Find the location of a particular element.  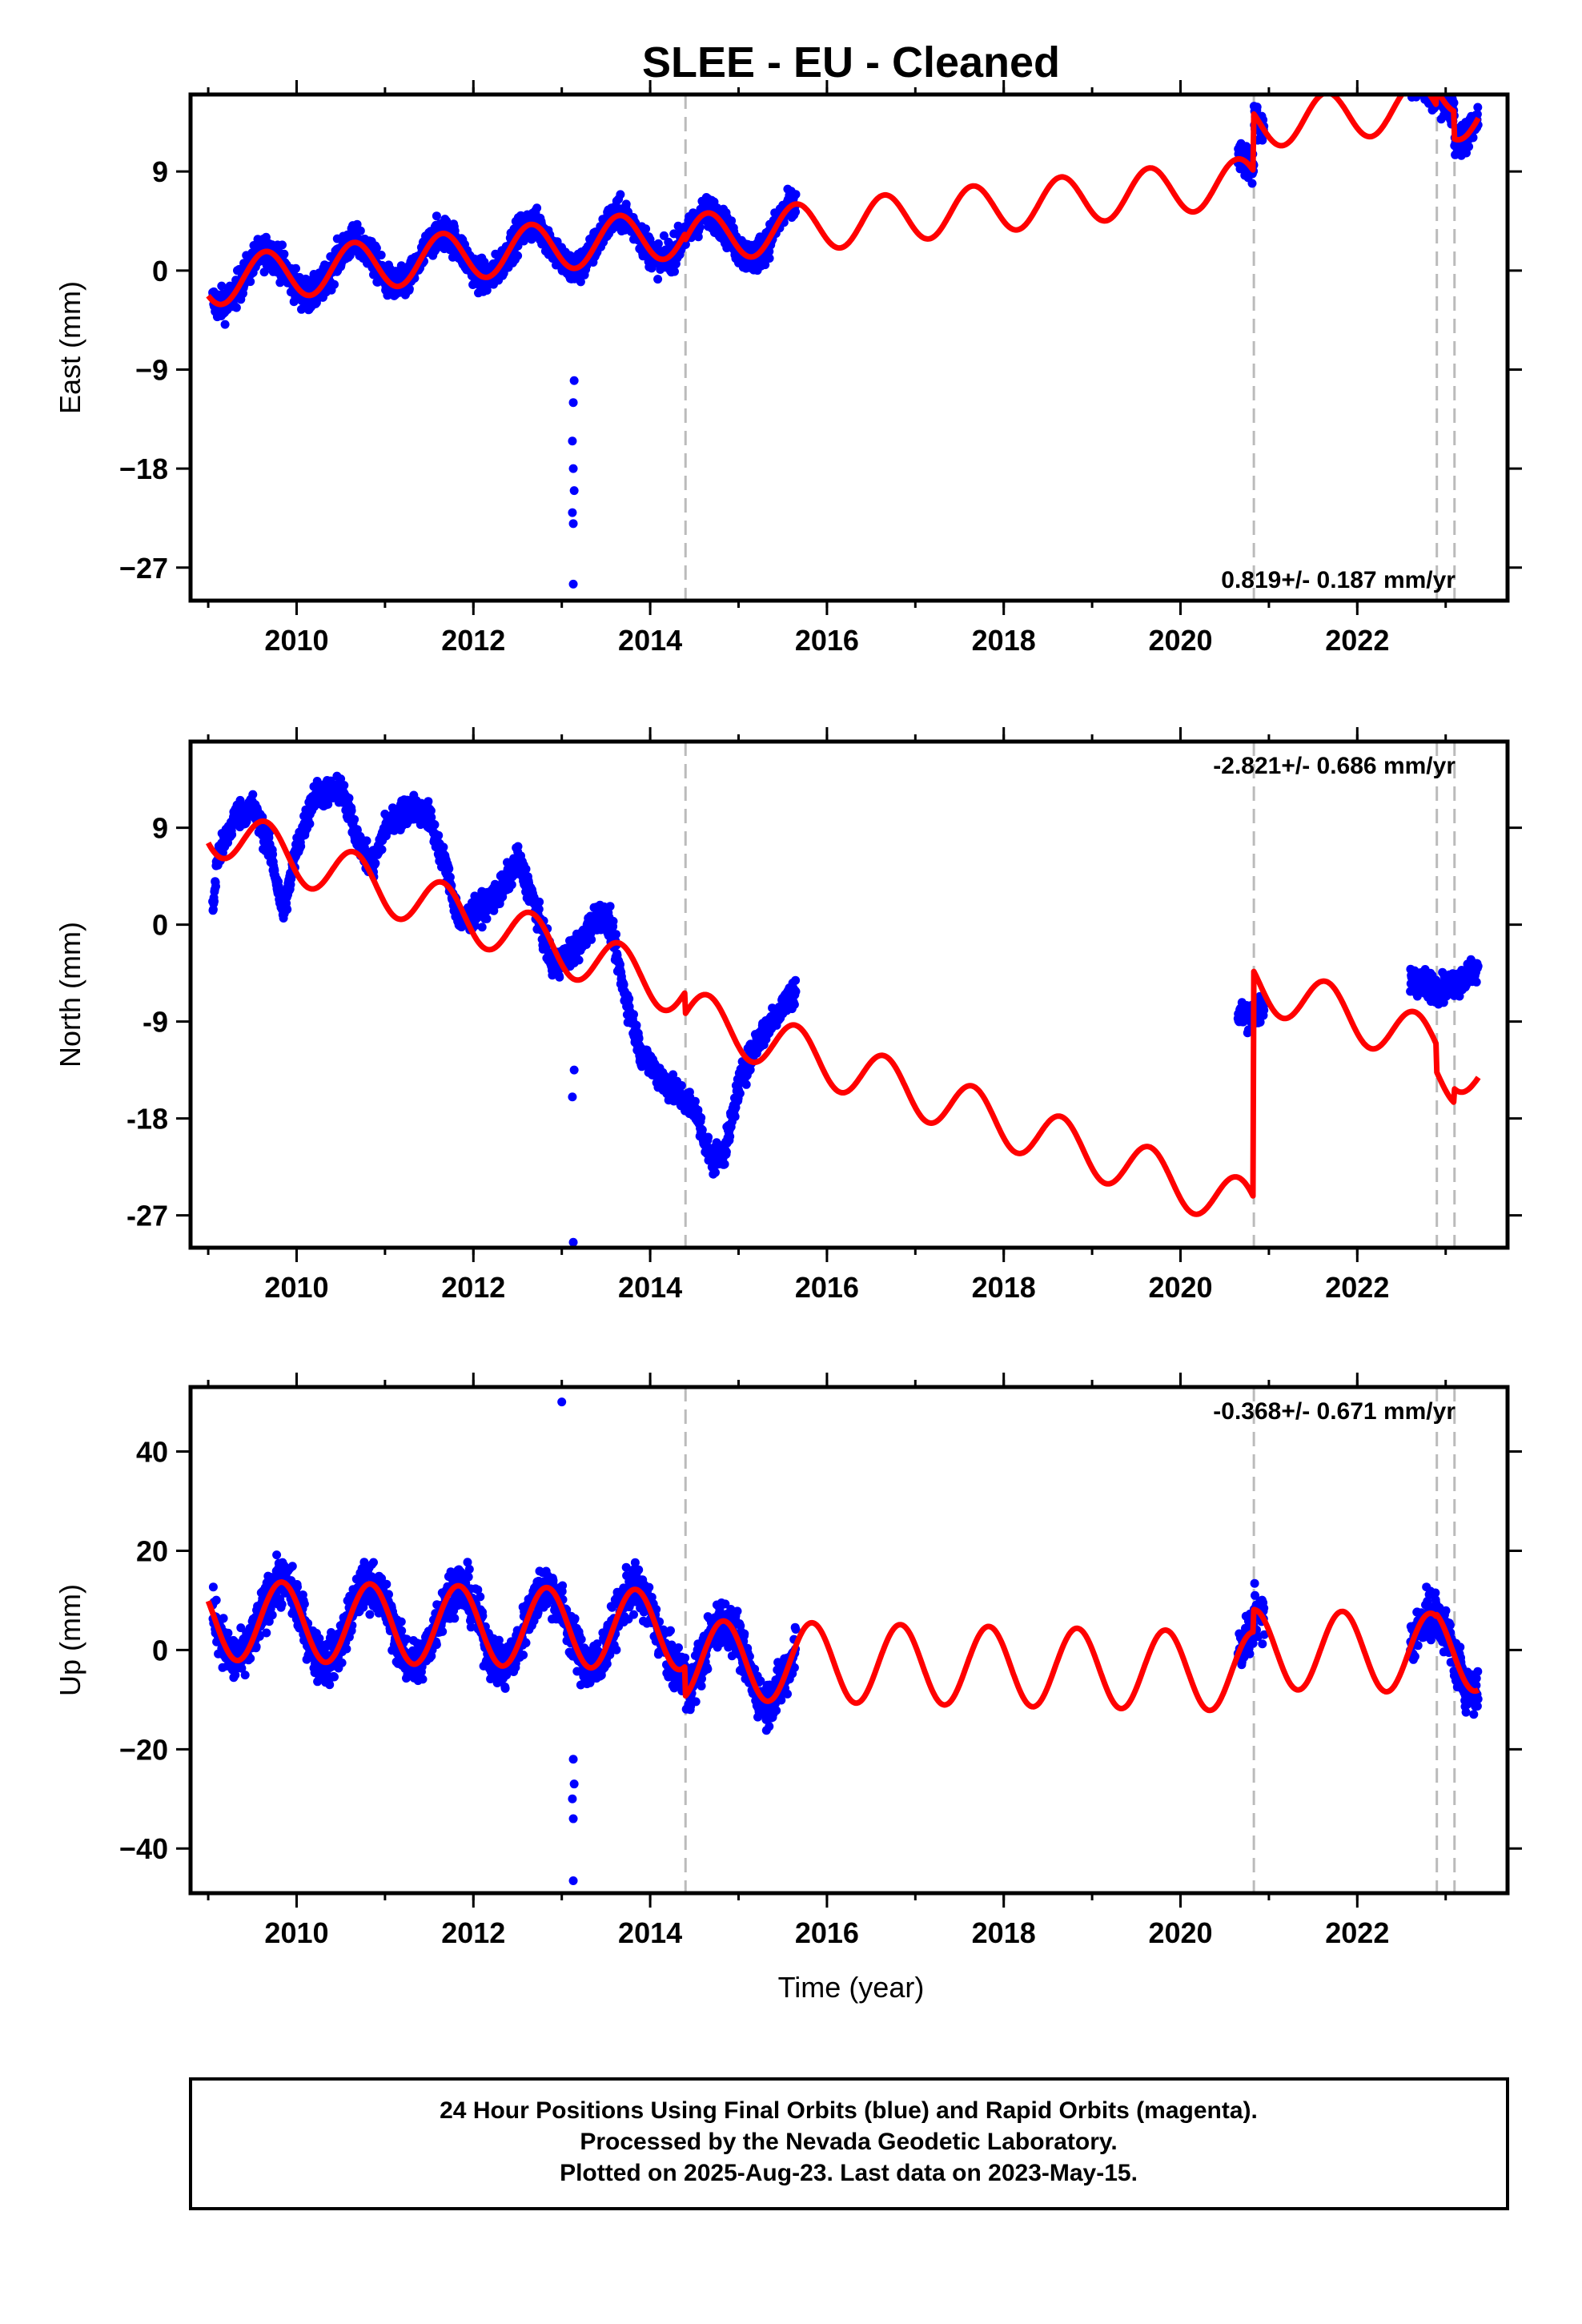

x-tick-label: 2012 is located at coordinates (473, 1287).